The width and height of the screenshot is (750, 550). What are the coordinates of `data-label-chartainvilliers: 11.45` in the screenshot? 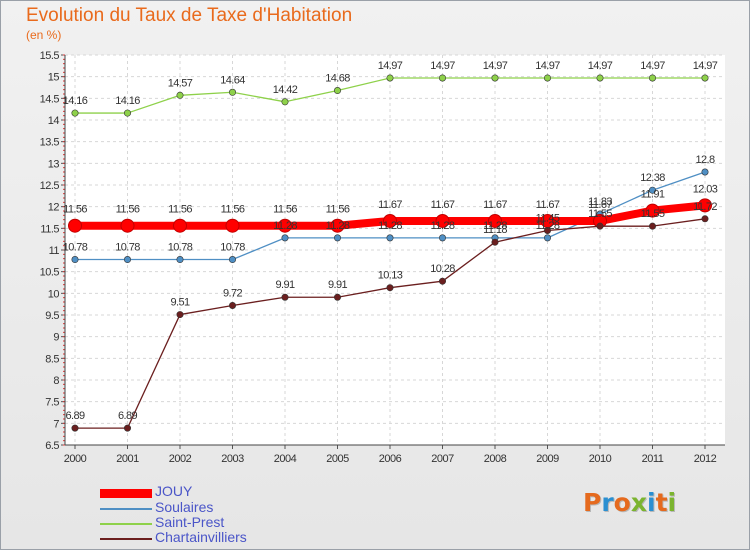 It's located at (548, 219).